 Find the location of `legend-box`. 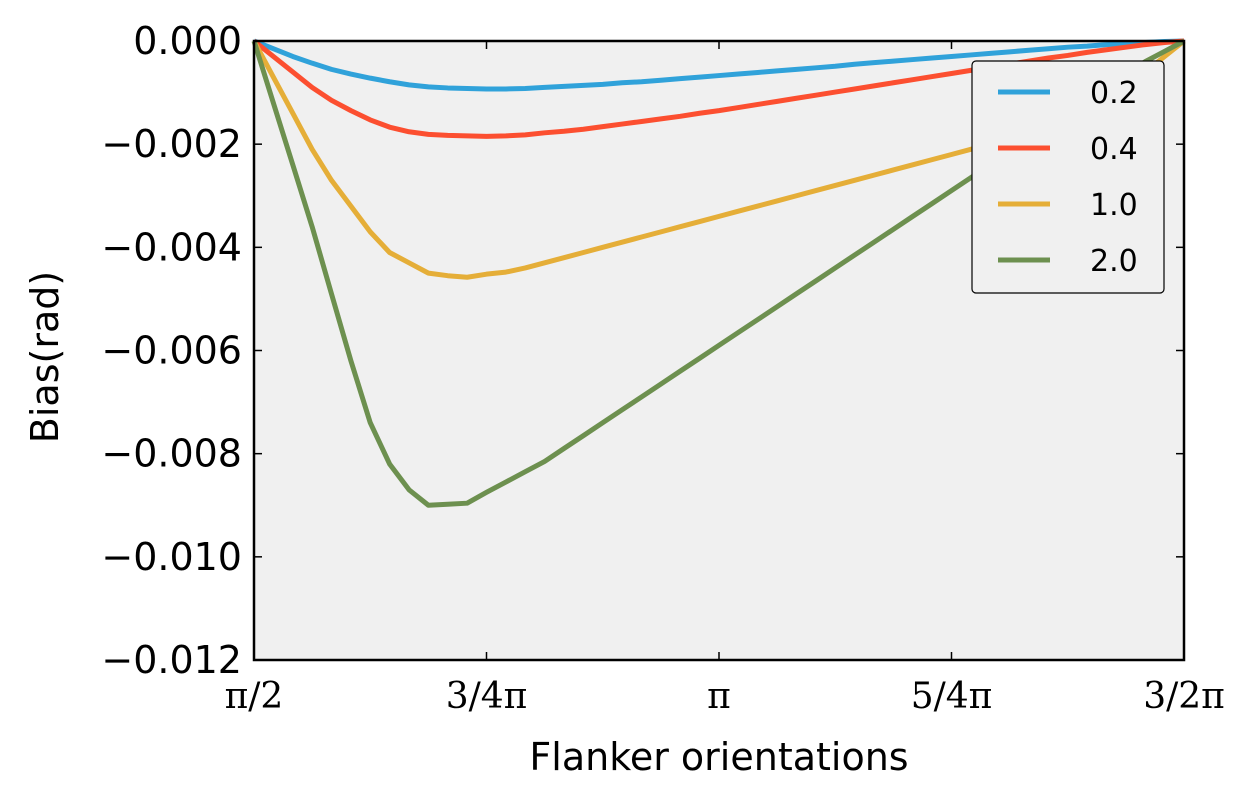

legend-box is located at coordinates (1068, 177).